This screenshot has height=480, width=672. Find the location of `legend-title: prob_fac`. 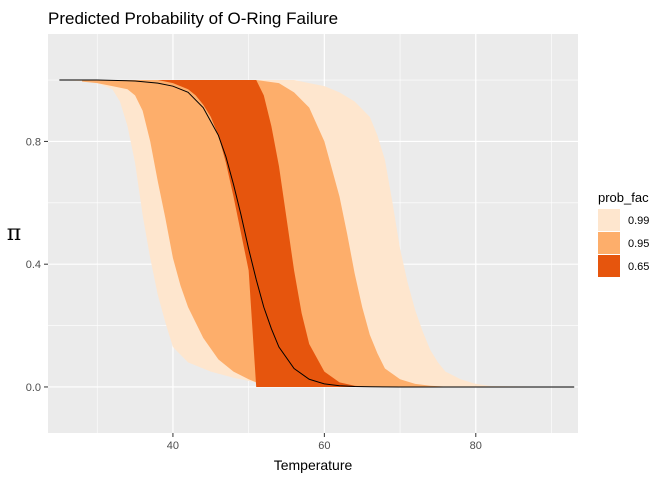

legend-title: prob_fac is located at coordinates (623, 197).